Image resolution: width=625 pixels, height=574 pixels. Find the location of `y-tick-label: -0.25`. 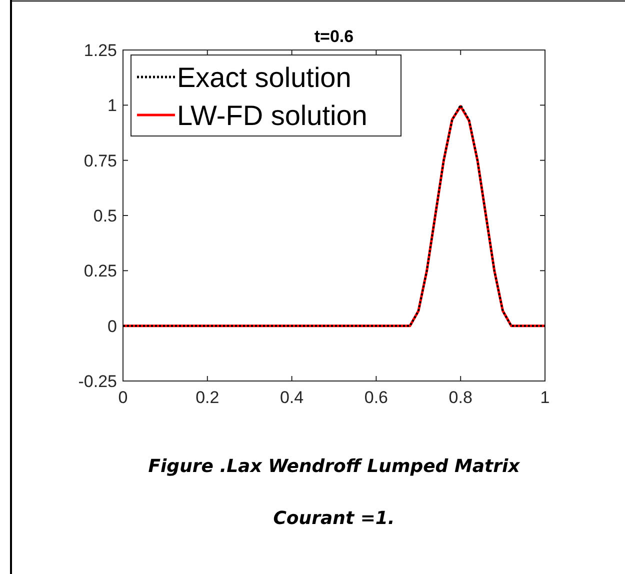

y-tick-label: -0.25 is located at coordinates (97, 381).